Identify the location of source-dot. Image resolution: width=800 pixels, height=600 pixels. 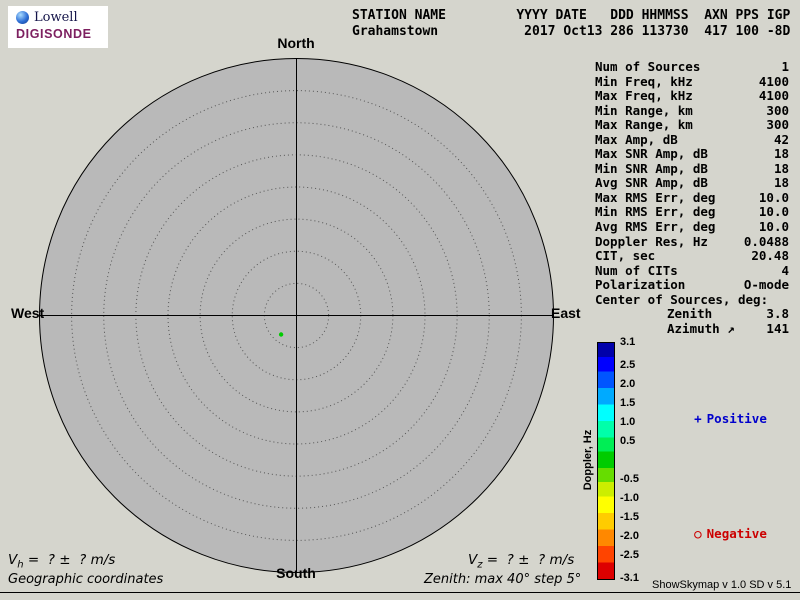
(281, 334).